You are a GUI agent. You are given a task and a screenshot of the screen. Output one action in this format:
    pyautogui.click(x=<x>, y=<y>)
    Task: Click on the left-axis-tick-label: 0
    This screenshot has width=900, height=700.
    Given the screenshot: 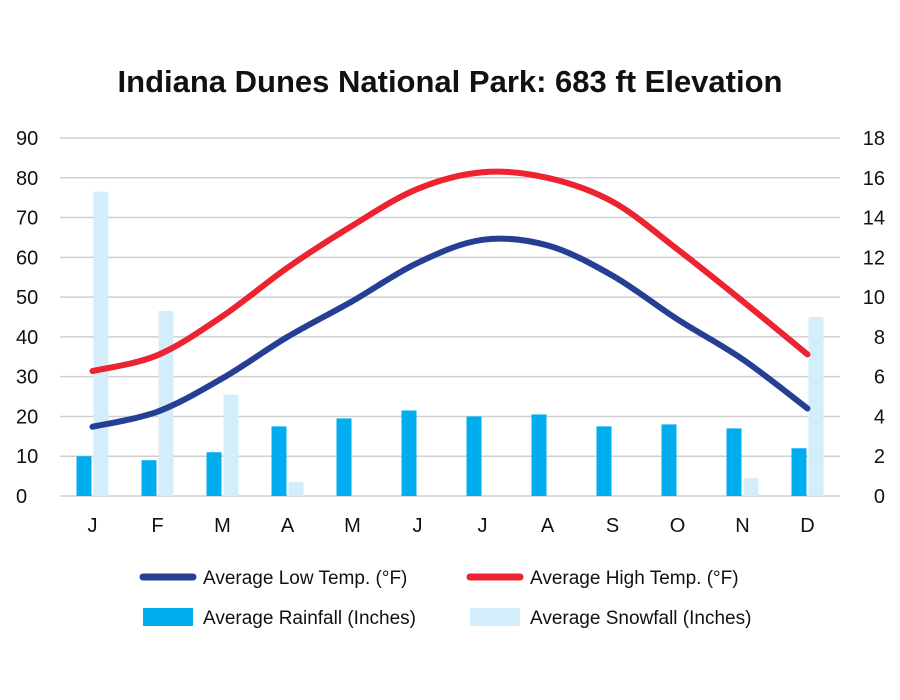 What is the action you would take?
    pyautogui.click(x=21, y=497)
    